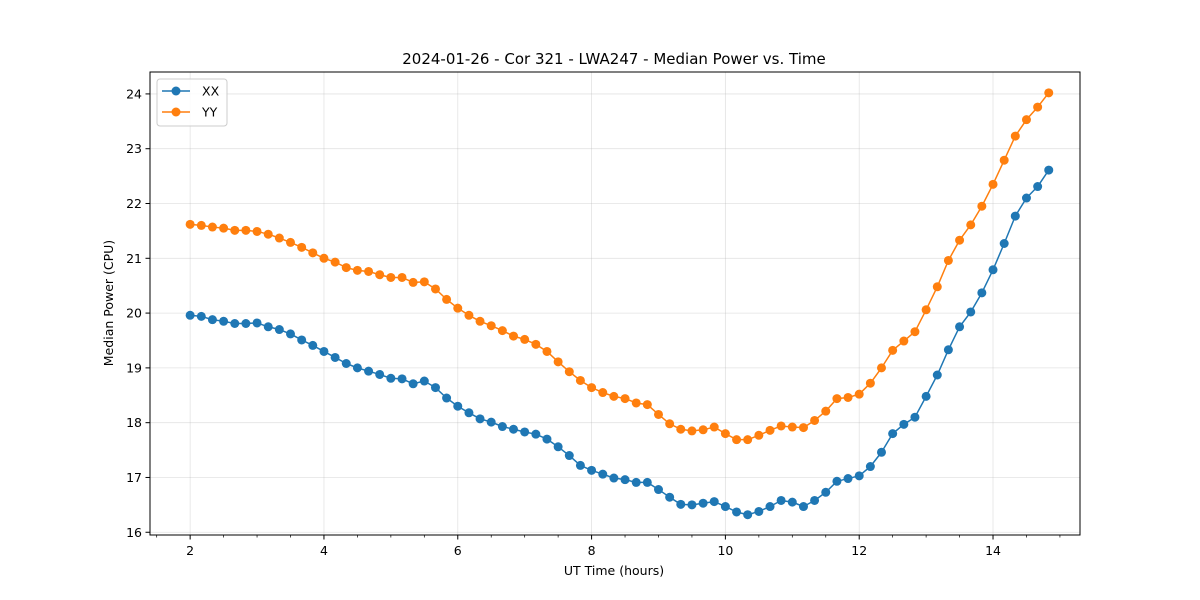 The width and height of the screenshot is (1200, 600). Describe the element at coordinates (134, 422) in the screenshot. I see `y-tick-label: 18` at that location.